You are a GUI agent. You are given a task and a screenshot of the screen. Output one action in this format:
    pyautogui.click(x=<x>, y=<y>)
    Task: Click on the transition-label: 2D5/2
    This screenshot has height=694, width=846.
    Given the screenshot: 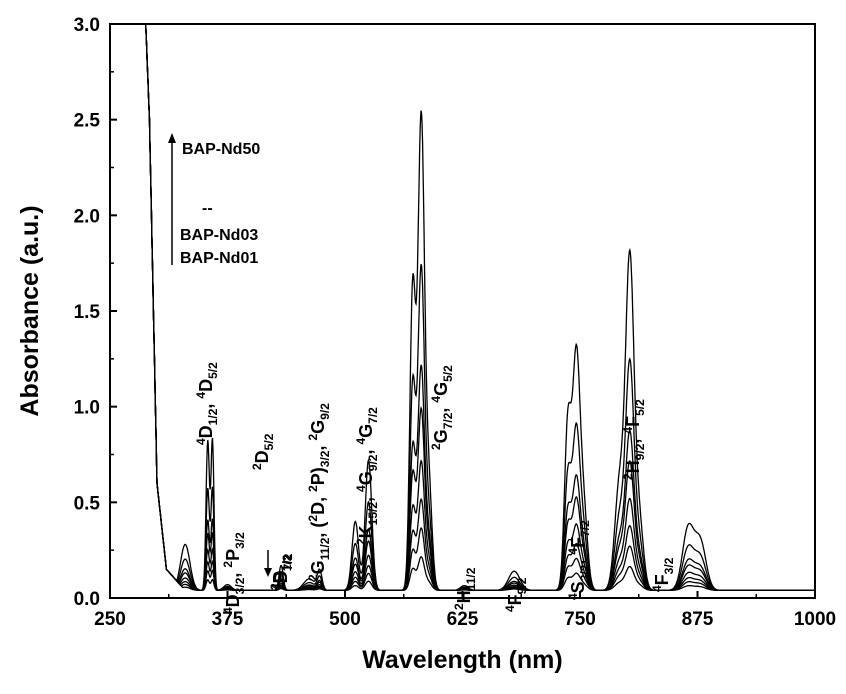 What is the action you would take?
    pyautogui.click(x=263, y=451)
    